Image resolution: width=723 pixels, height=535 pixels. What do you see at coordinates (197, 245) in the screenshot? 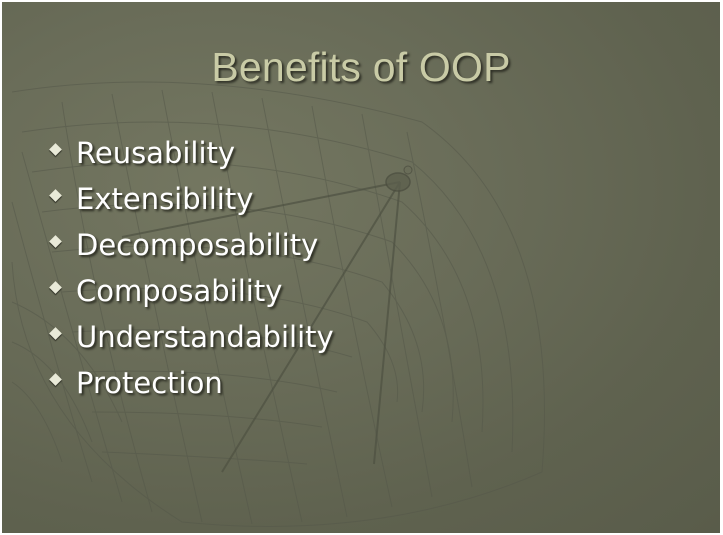
I see `bullet-label: Decomposability` at bounding box center [197, 245].